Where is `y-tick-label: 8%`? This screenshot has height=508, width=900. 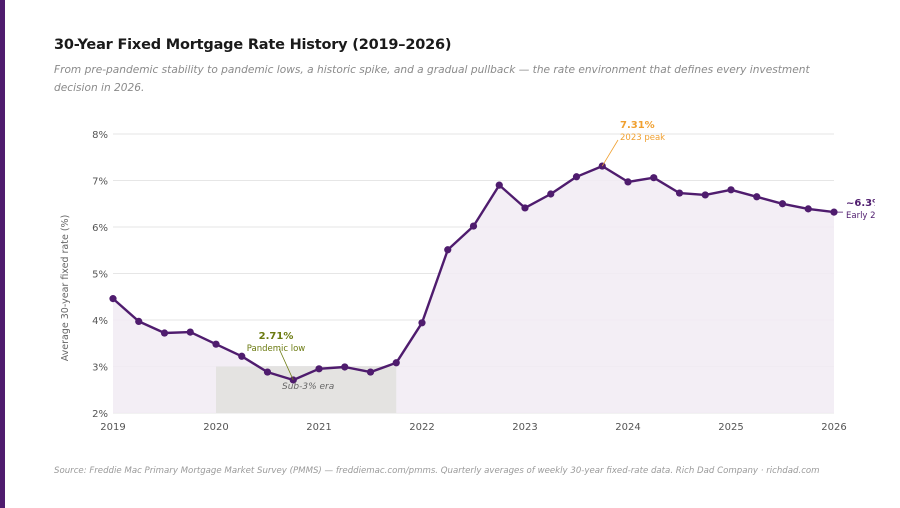
y-tick-label: 8% is located at coordinates (100, 135).